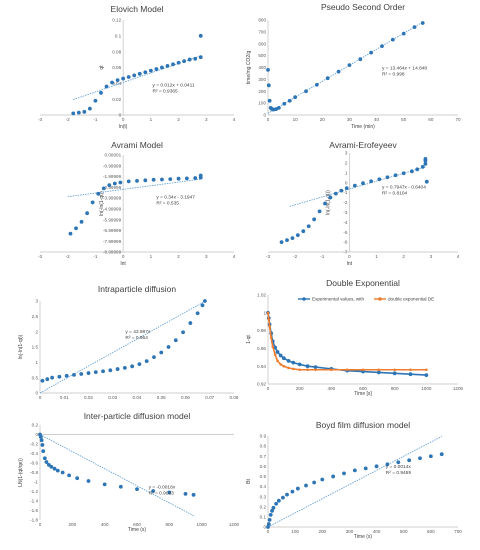  I want to click on x-tick-label: 300, so click(350, 531).